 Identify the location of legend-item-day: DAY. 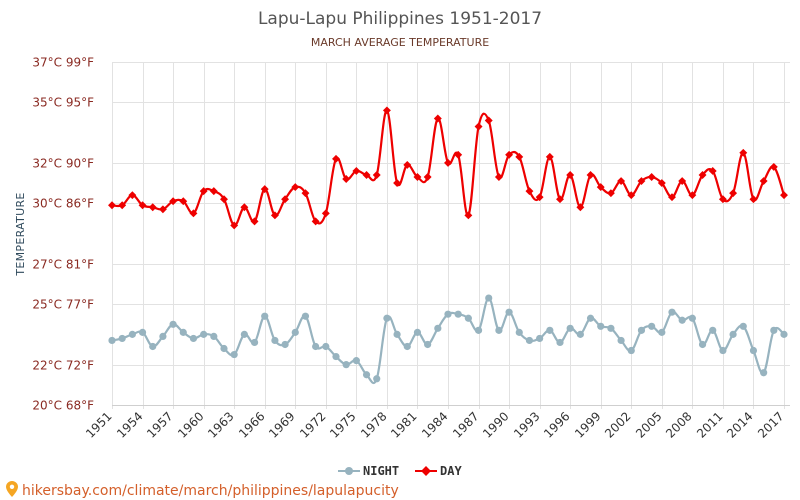
(438, 471).